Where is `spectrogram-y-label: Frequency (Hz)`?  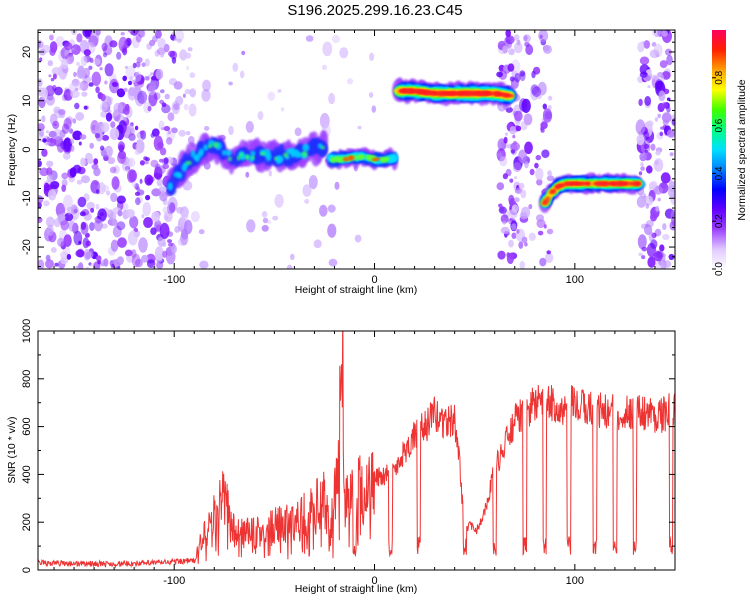
spectrogram-y-label: Frequency (Hz) is located at coordinates (12, 150).